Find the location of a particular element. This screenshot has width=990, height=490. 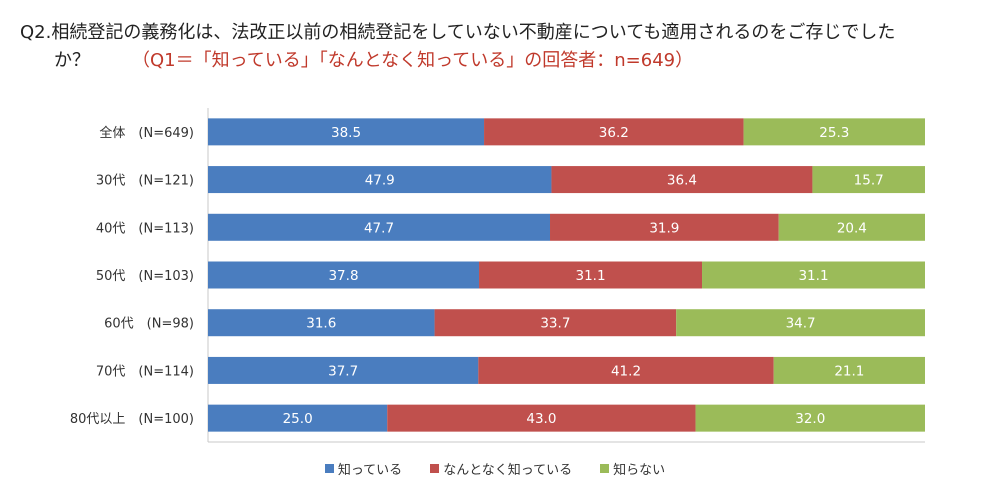

data-label: 25.0 is located at coordinates (298, 419).